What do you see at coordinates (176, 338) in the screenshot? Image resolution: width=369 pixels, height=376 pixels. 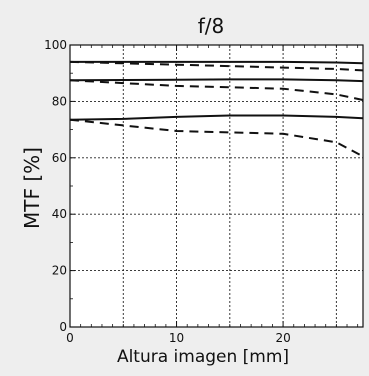 I see `x-tick-label: 10` at bounding box center [176, 338].